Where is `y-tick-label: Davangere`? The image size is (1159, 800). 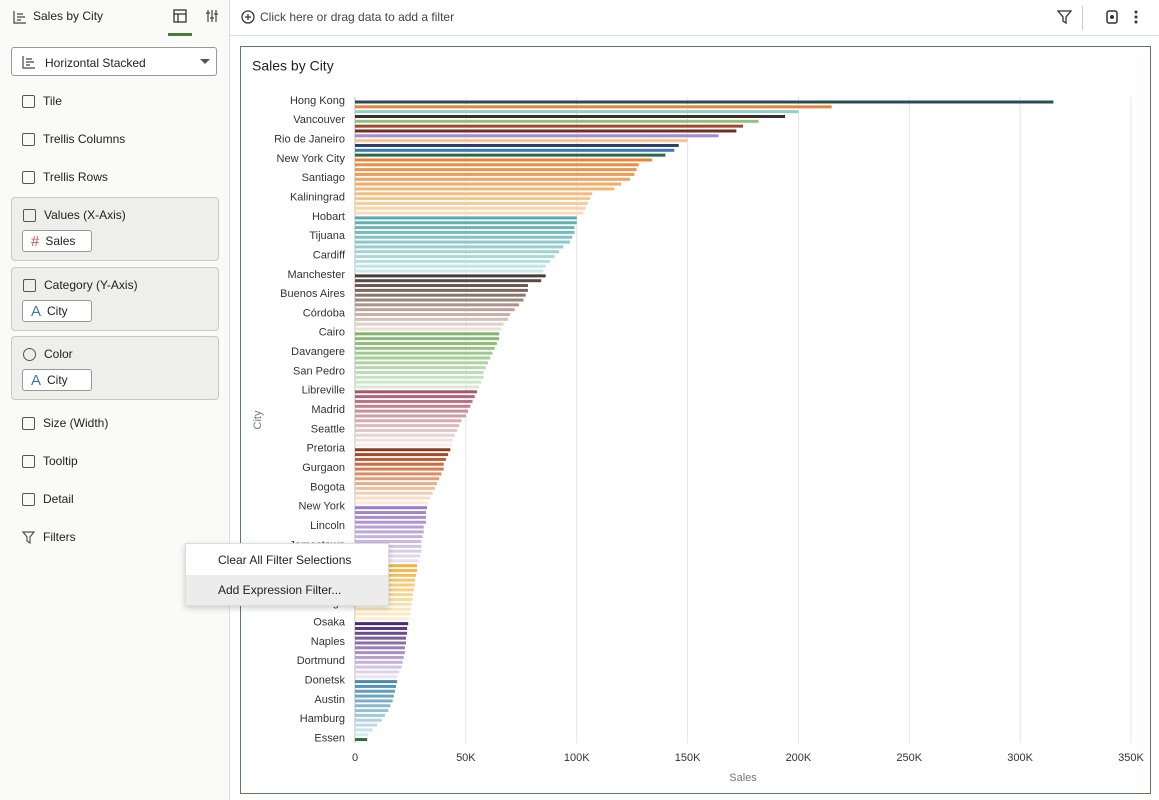
y-tick-label: Davangere is located at coordinates (318, 352).